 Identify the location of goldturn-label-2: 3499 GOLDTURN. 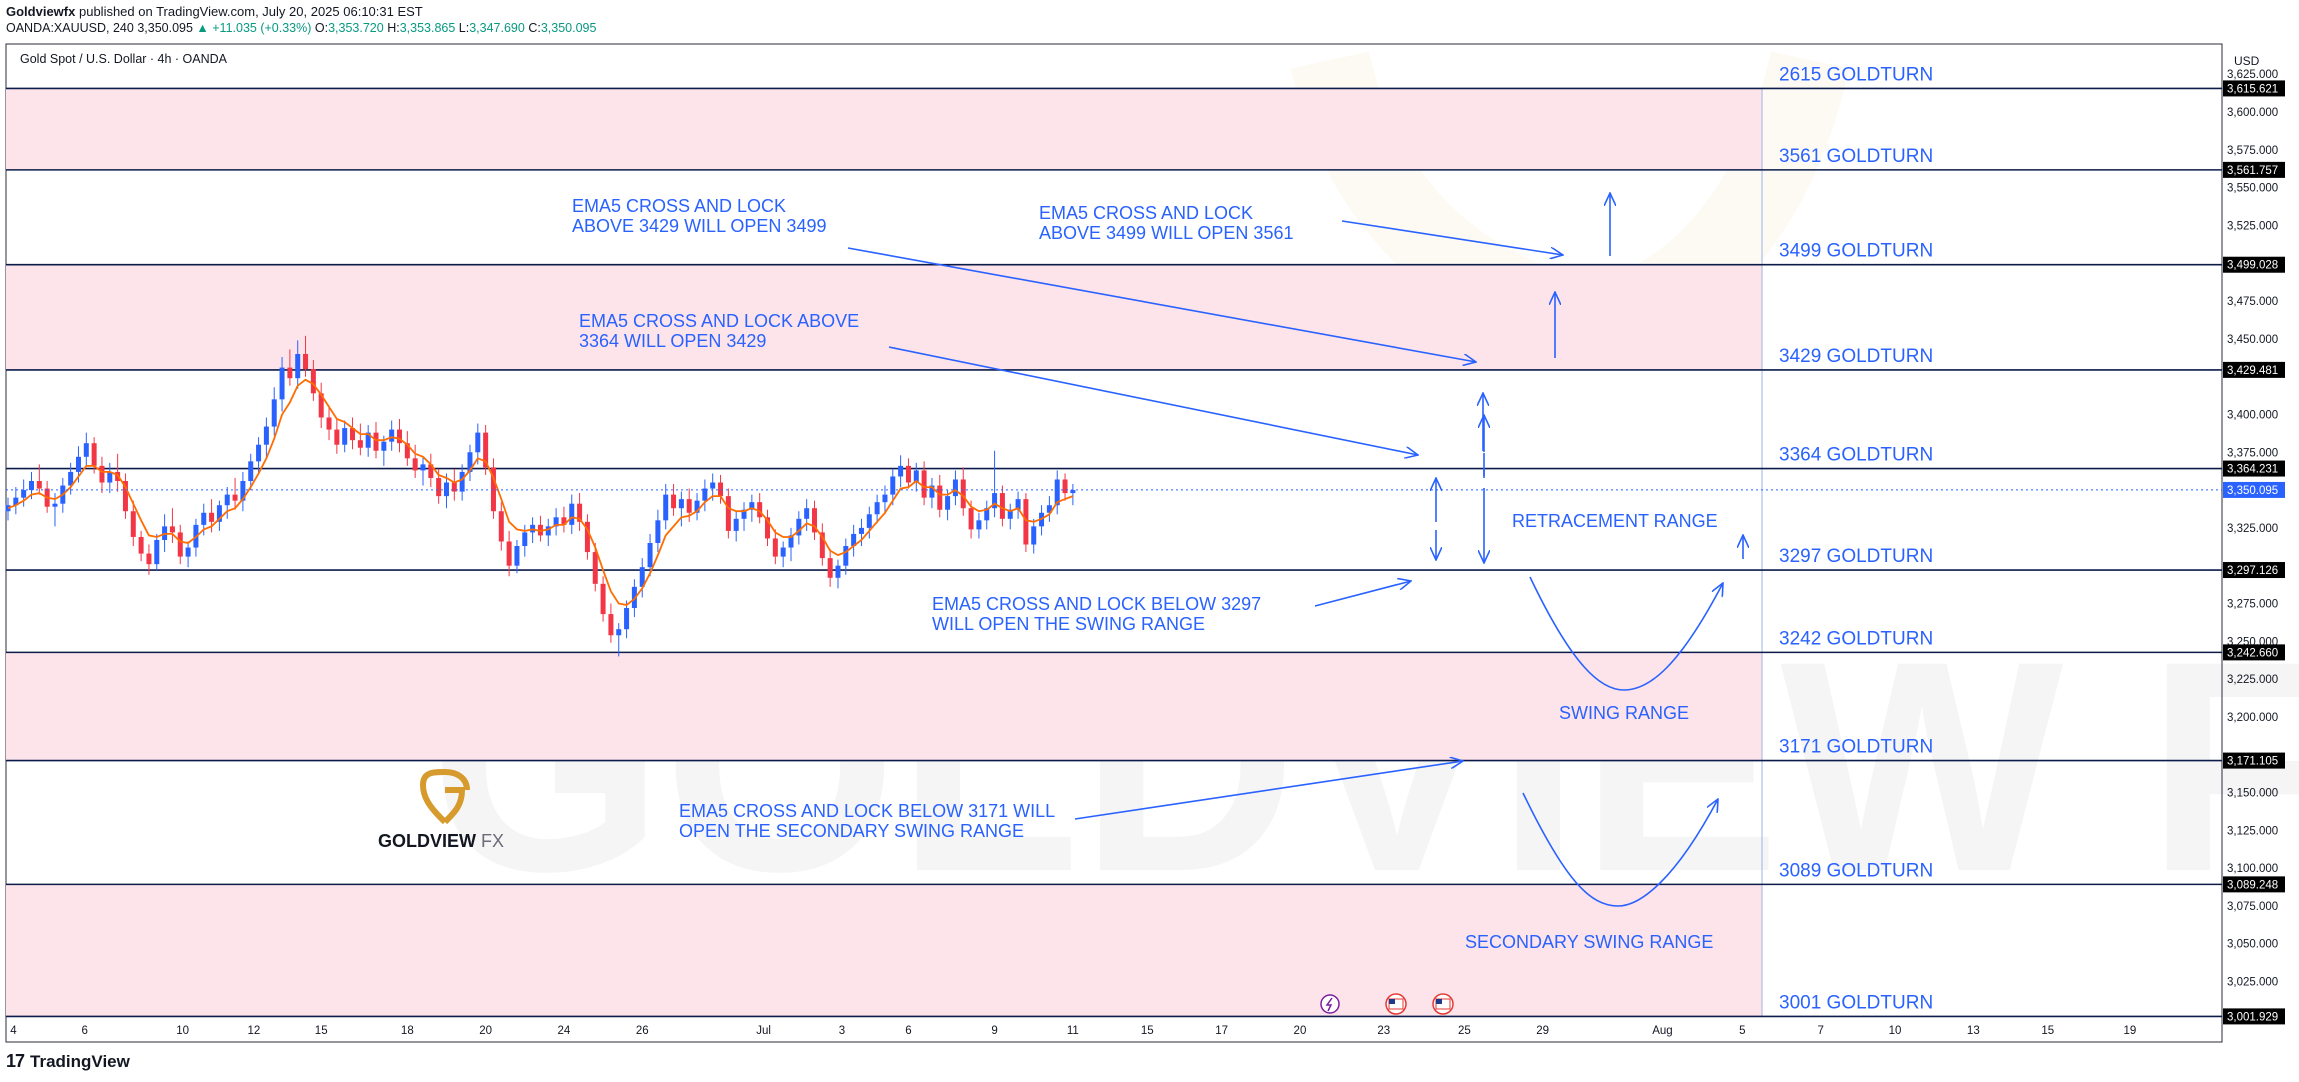
(1856, 251).